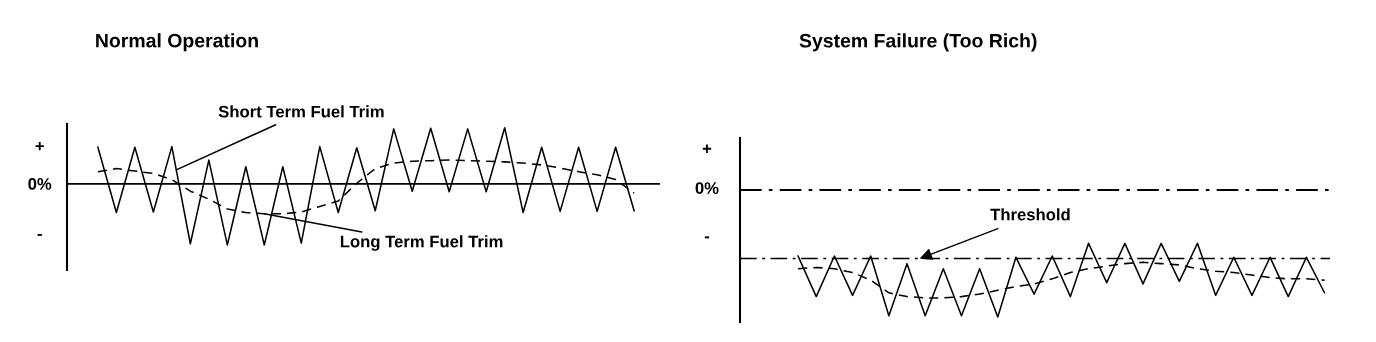  Describe the element at coordinates (421, 243) in the screenshot. I see `text: Long Term Fuel Trim` at that location.